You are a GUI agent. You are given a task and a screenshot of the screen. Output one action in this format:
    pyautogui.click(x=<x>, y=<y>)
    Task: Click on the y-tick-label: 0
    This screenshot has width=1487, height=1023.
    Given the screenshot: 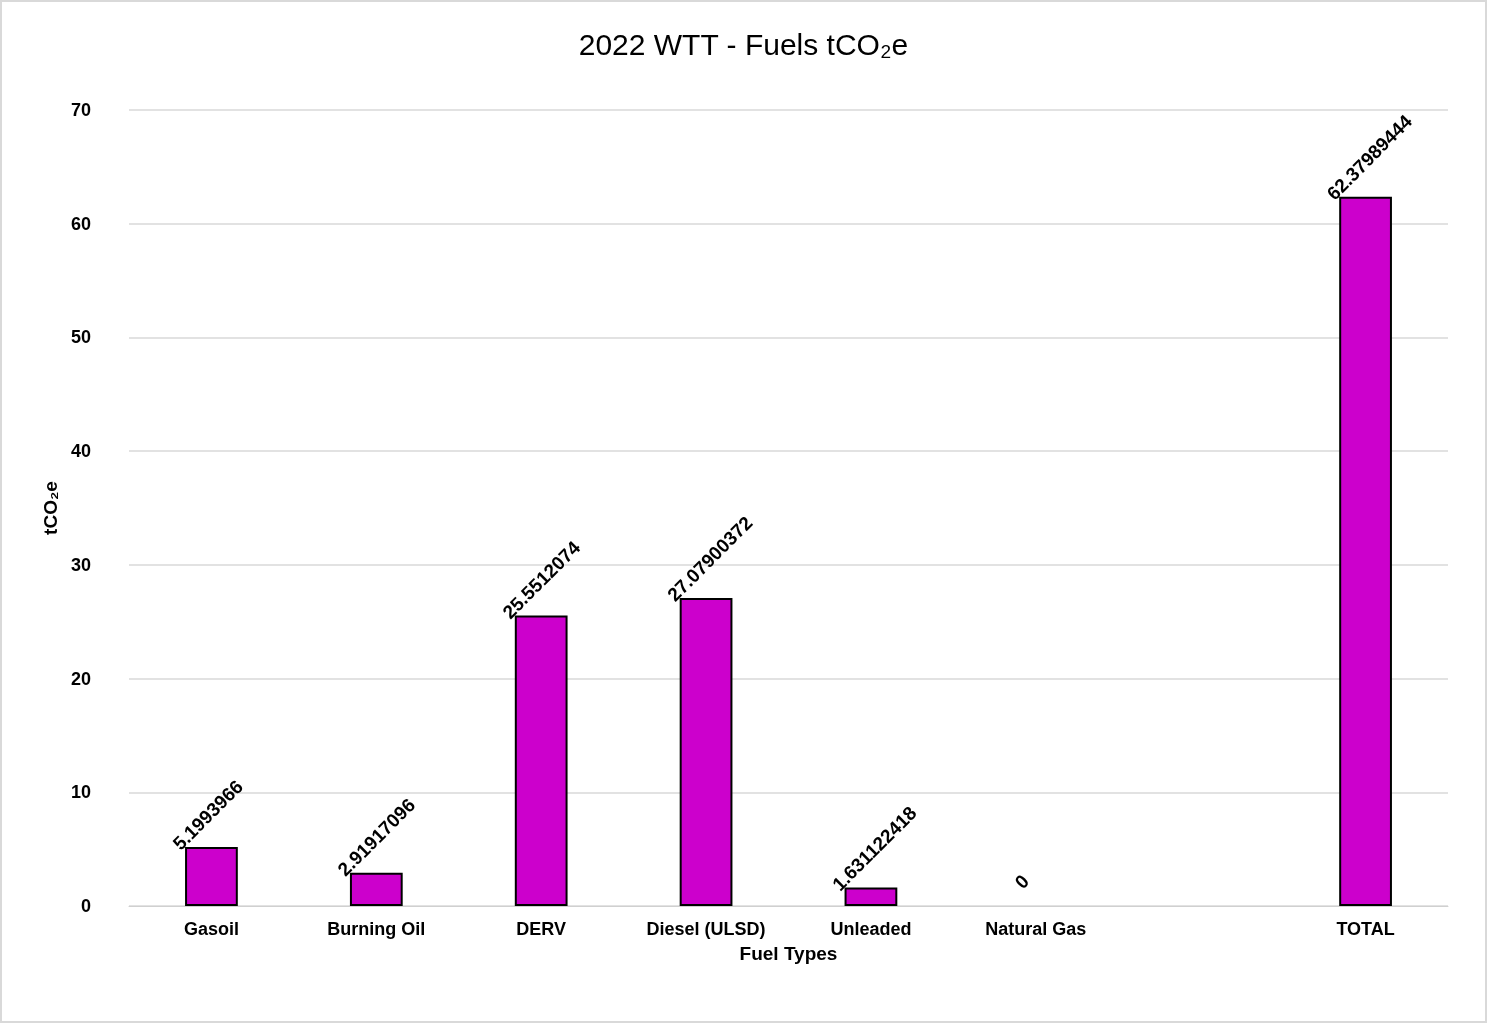 What is the action you would take?
    pyautogui.click(x=85, y=906)
    